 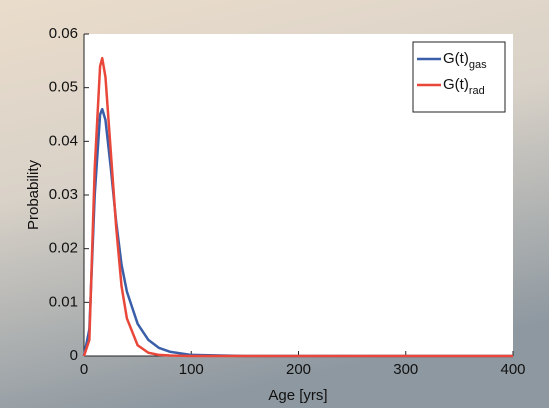 I want to click on legend-label: G(t)rad, so click(x=464, y=86).